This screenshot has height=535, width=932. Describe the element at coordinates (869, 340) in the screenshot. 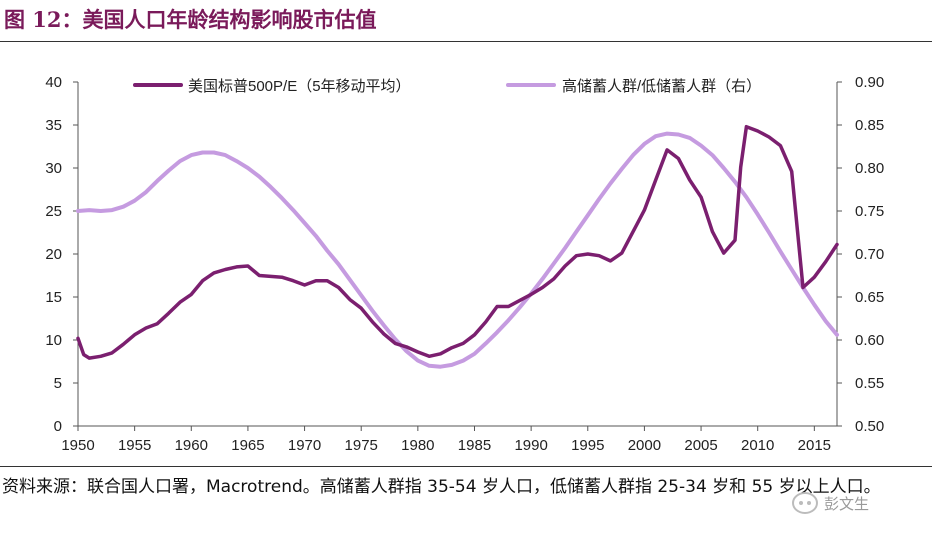

I see `y-right-tick-label: 0.60` at that location.